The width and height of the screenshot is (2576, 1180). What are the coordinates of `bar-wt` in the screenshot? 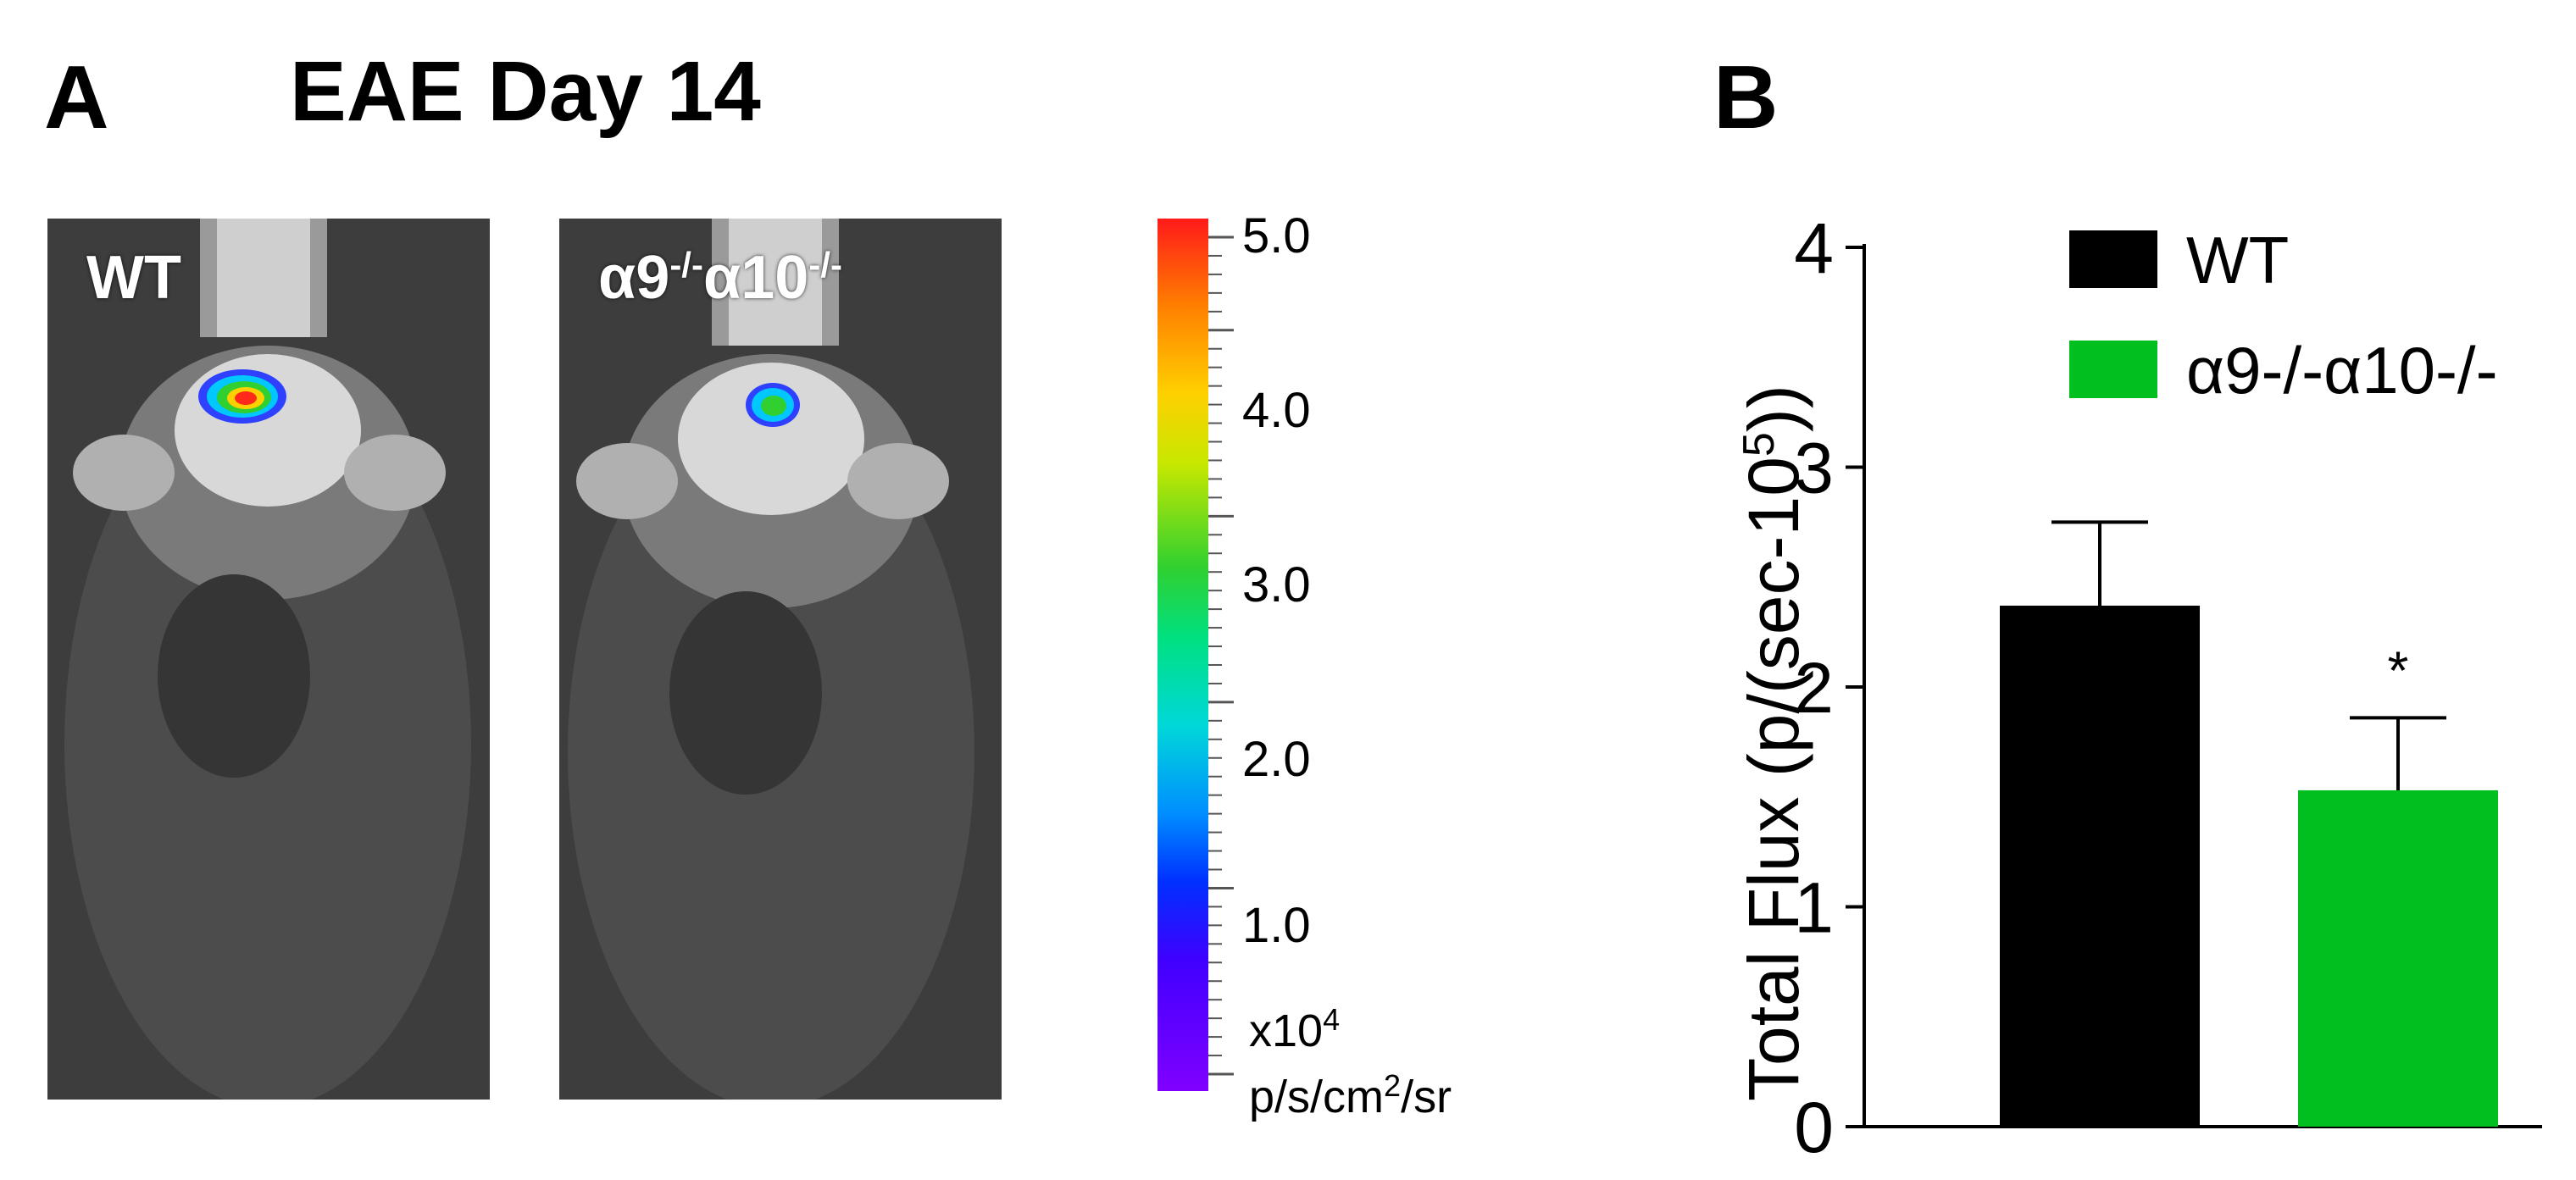 It's located at (2100, 866).